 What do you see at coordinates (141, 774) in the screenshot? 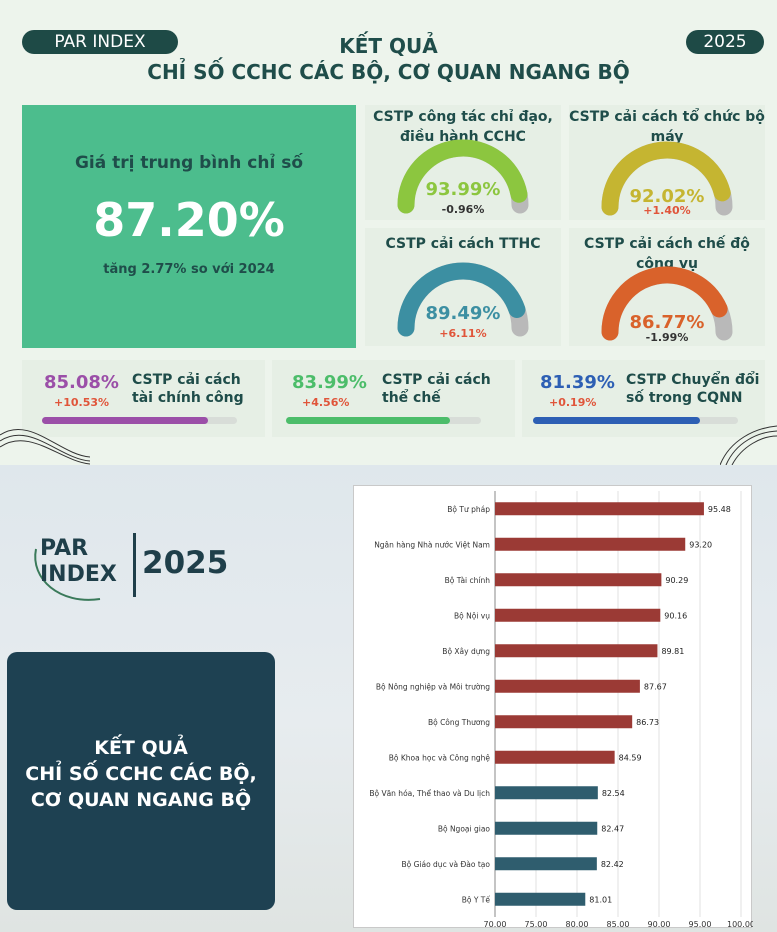
I see `result-card-line-2: CHỈ SỐ CCHC CÁC BỘ,` at bounding box center [141, 774].